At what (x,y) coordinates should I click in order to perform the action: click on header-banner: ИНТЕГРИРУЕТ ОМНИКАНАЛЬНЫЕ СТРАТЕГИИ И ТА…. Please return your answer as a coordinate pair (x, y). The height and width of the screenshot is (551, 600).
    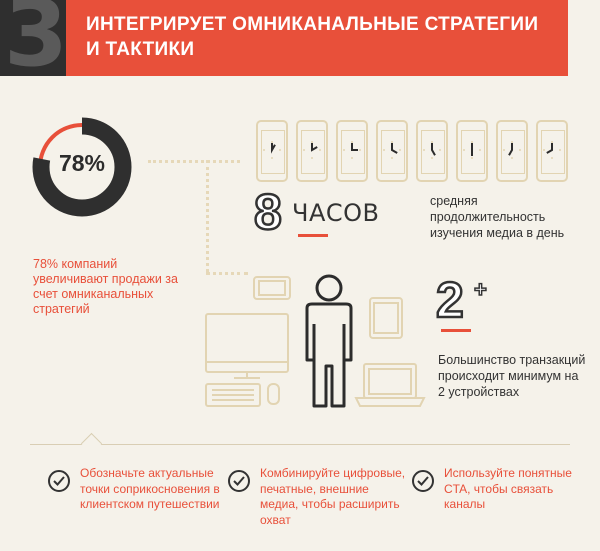
    Looking at the image, I should click on (317, 38).